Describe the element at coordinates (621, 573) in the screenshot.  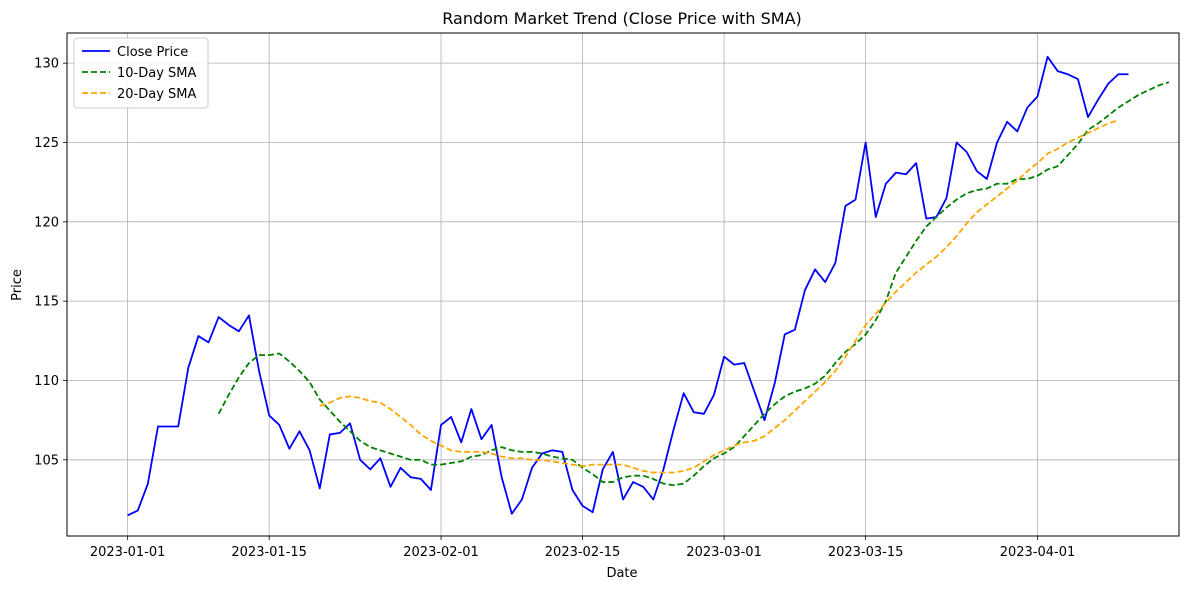
I see `x-axis-label: Date` at that location.